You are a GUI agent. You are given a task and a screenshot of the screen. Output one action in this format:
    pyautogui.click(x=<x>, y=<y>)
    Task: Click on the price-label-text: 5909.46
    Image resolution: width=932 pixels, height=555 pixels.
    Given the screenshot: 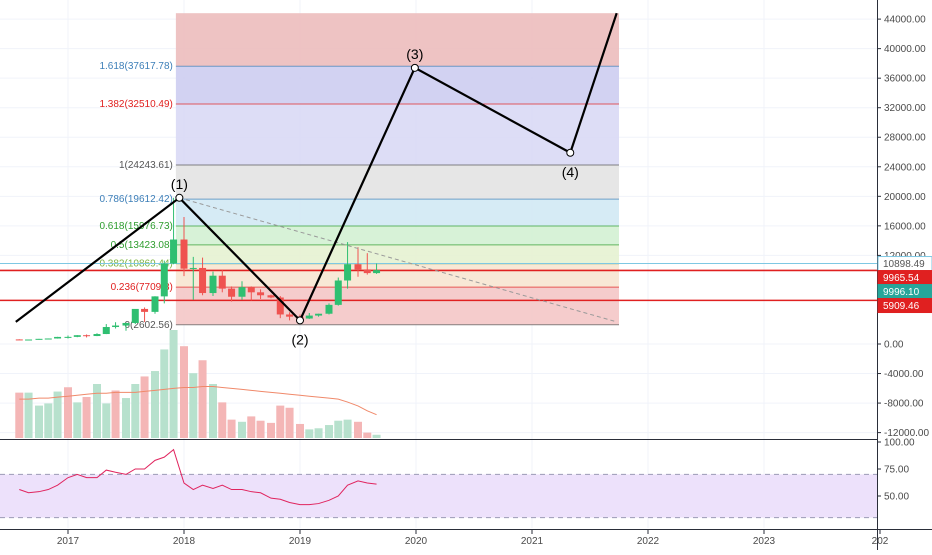 What is the action you would take?
    pyautogui.click(x=901, y=306)
    